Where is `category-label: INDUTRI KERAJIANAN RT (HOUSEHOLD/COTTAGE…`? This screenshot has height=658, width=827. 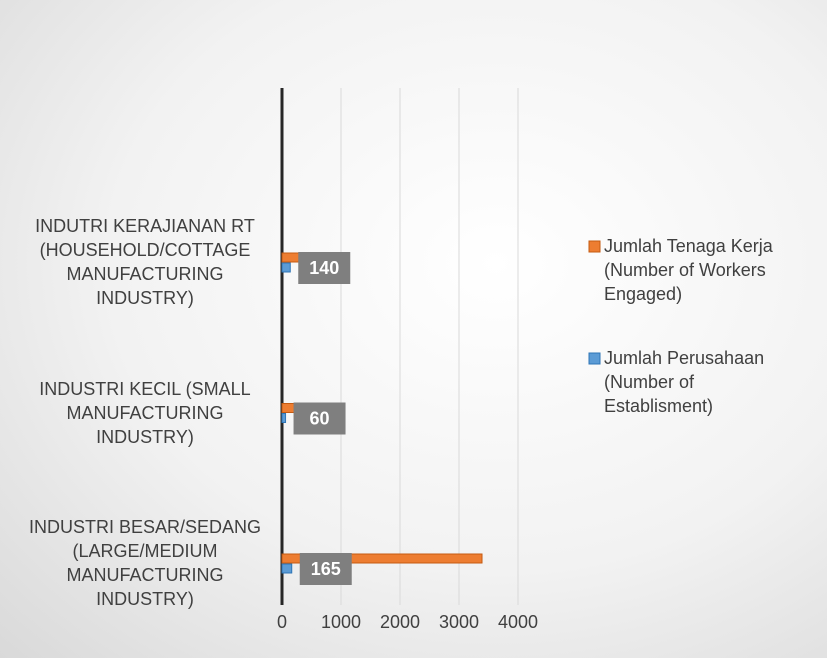
category-label: INDUTRI KERAJIANAN RT (HOUSEHOLD/COTTAGE… is located at coordinates (145, 262).